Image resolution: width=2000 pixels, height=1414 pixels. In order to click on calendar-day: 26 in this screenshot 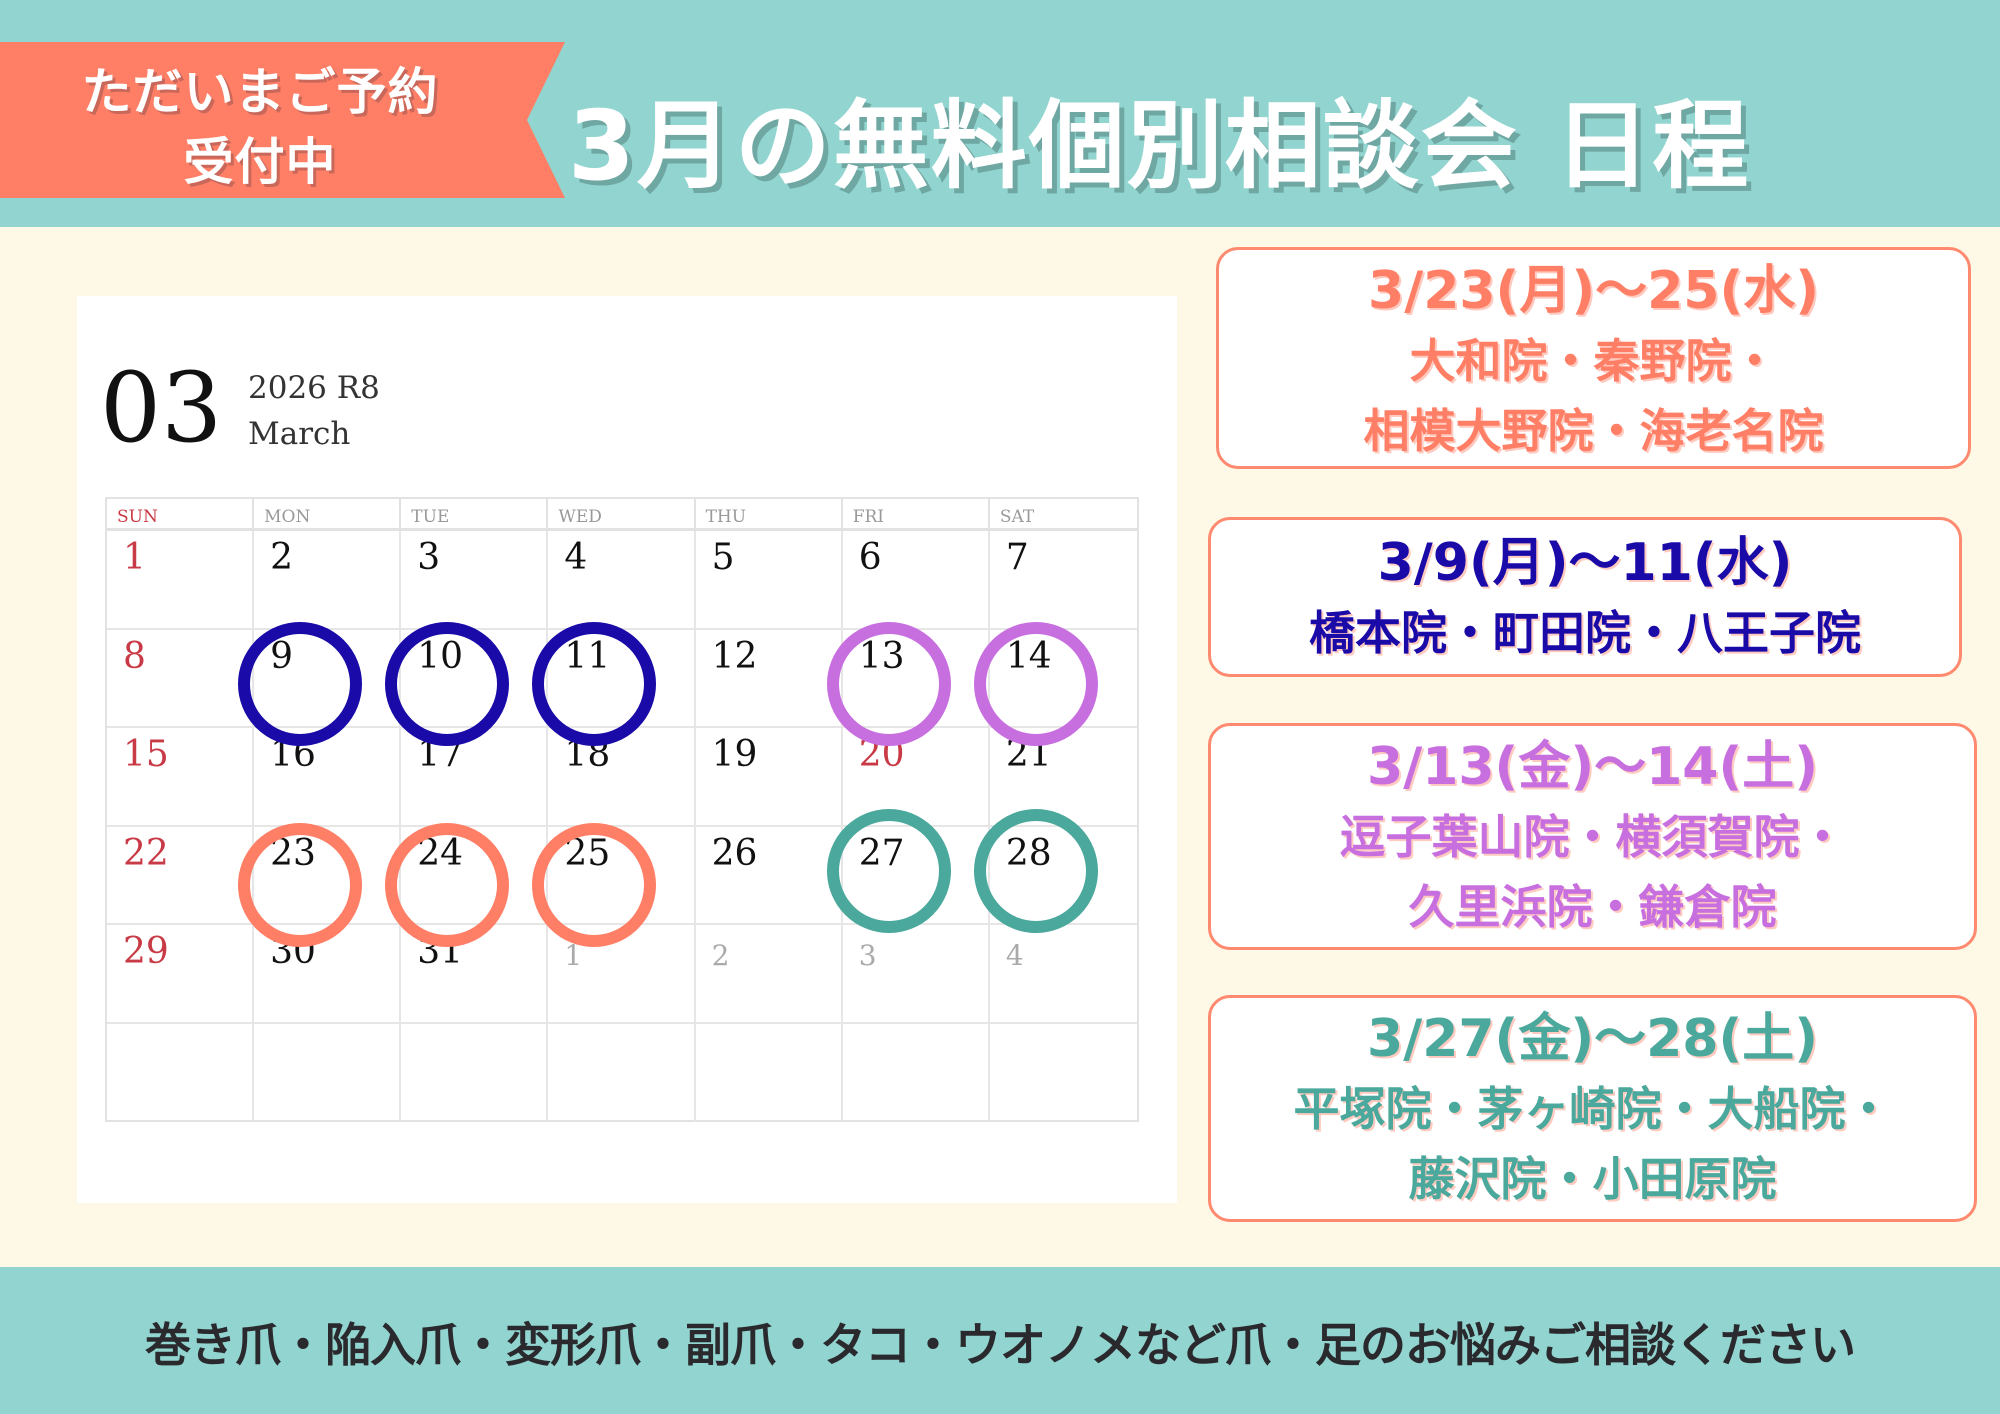, I will do `click(769, 875)`.